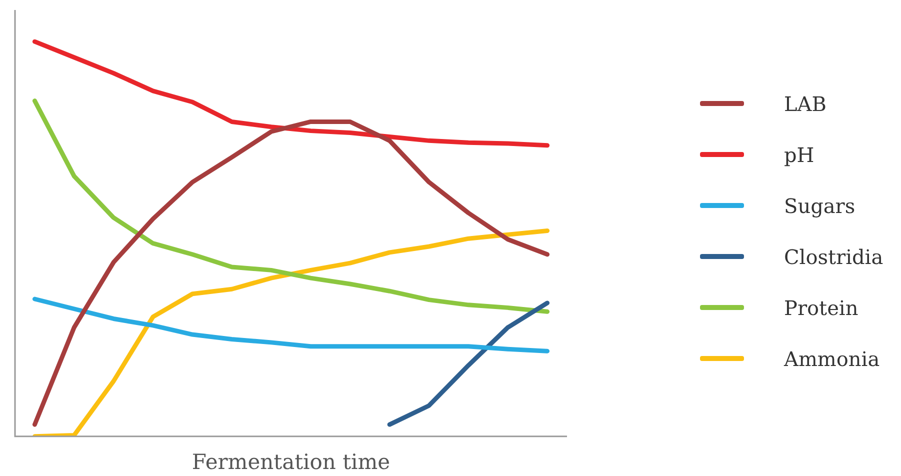  What do you see at coordinates (834, 256) in the screenshot?
I see `legend-label: Clostridia` at bounding box center [834, 256].